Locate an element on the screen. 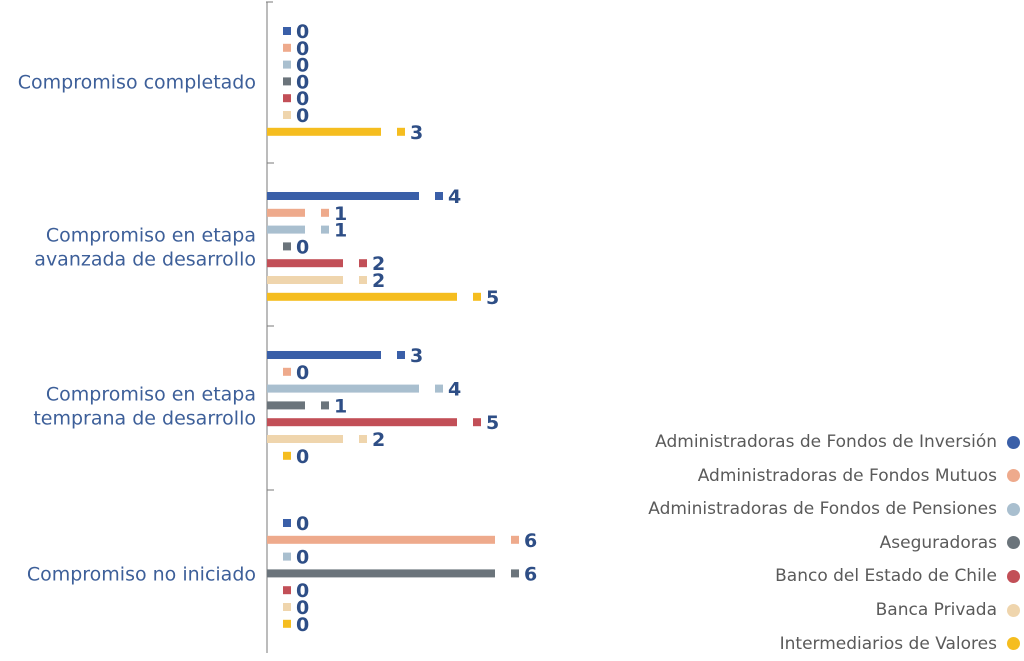 The height and width of the screenshot is (661, 1024). legend-item: Intermediarios de Valores is located at coordinates (900, 644).